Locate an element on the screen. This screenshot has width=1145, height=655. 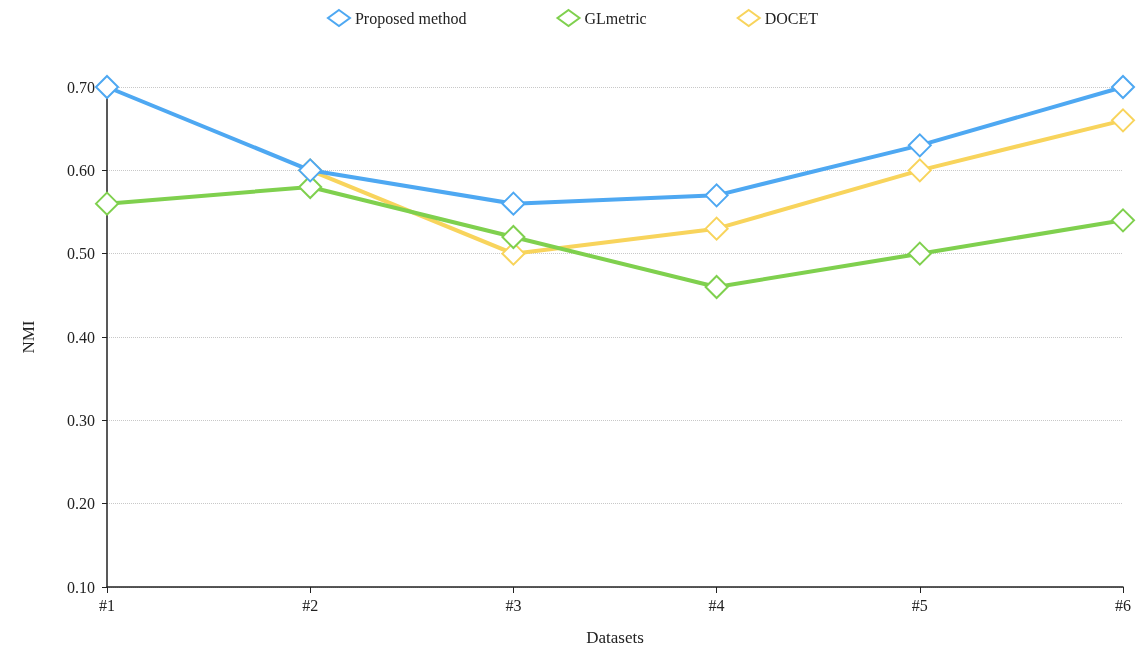
x-tick-label: #5 is located at coordinates (919, 605).